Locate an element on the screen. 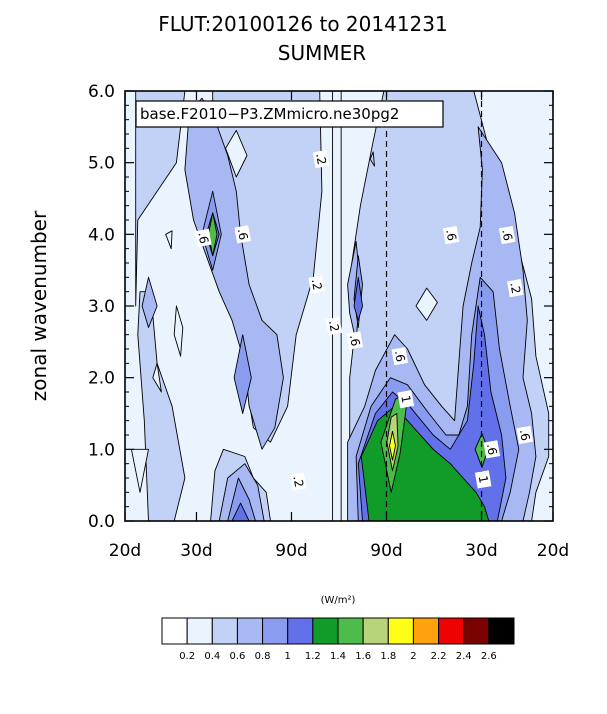  y-tick-label: 5.0 is located at coordinates (101, 164).